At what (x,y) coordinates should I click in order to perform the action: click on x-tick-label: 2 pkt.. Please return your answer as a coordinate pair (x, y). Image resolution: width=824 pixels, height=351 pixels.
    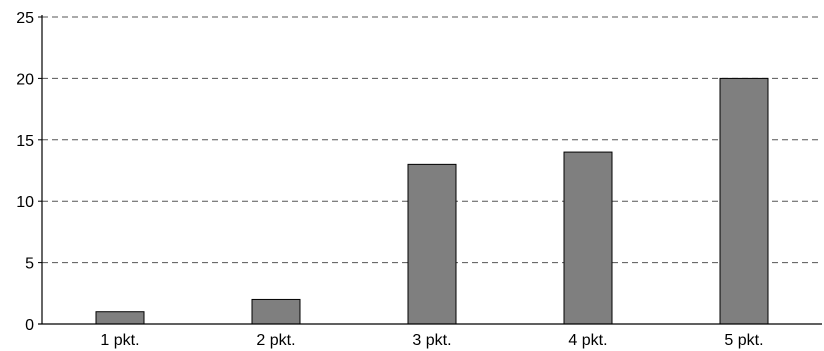
    Looking at the image, I should click on (275, 340).